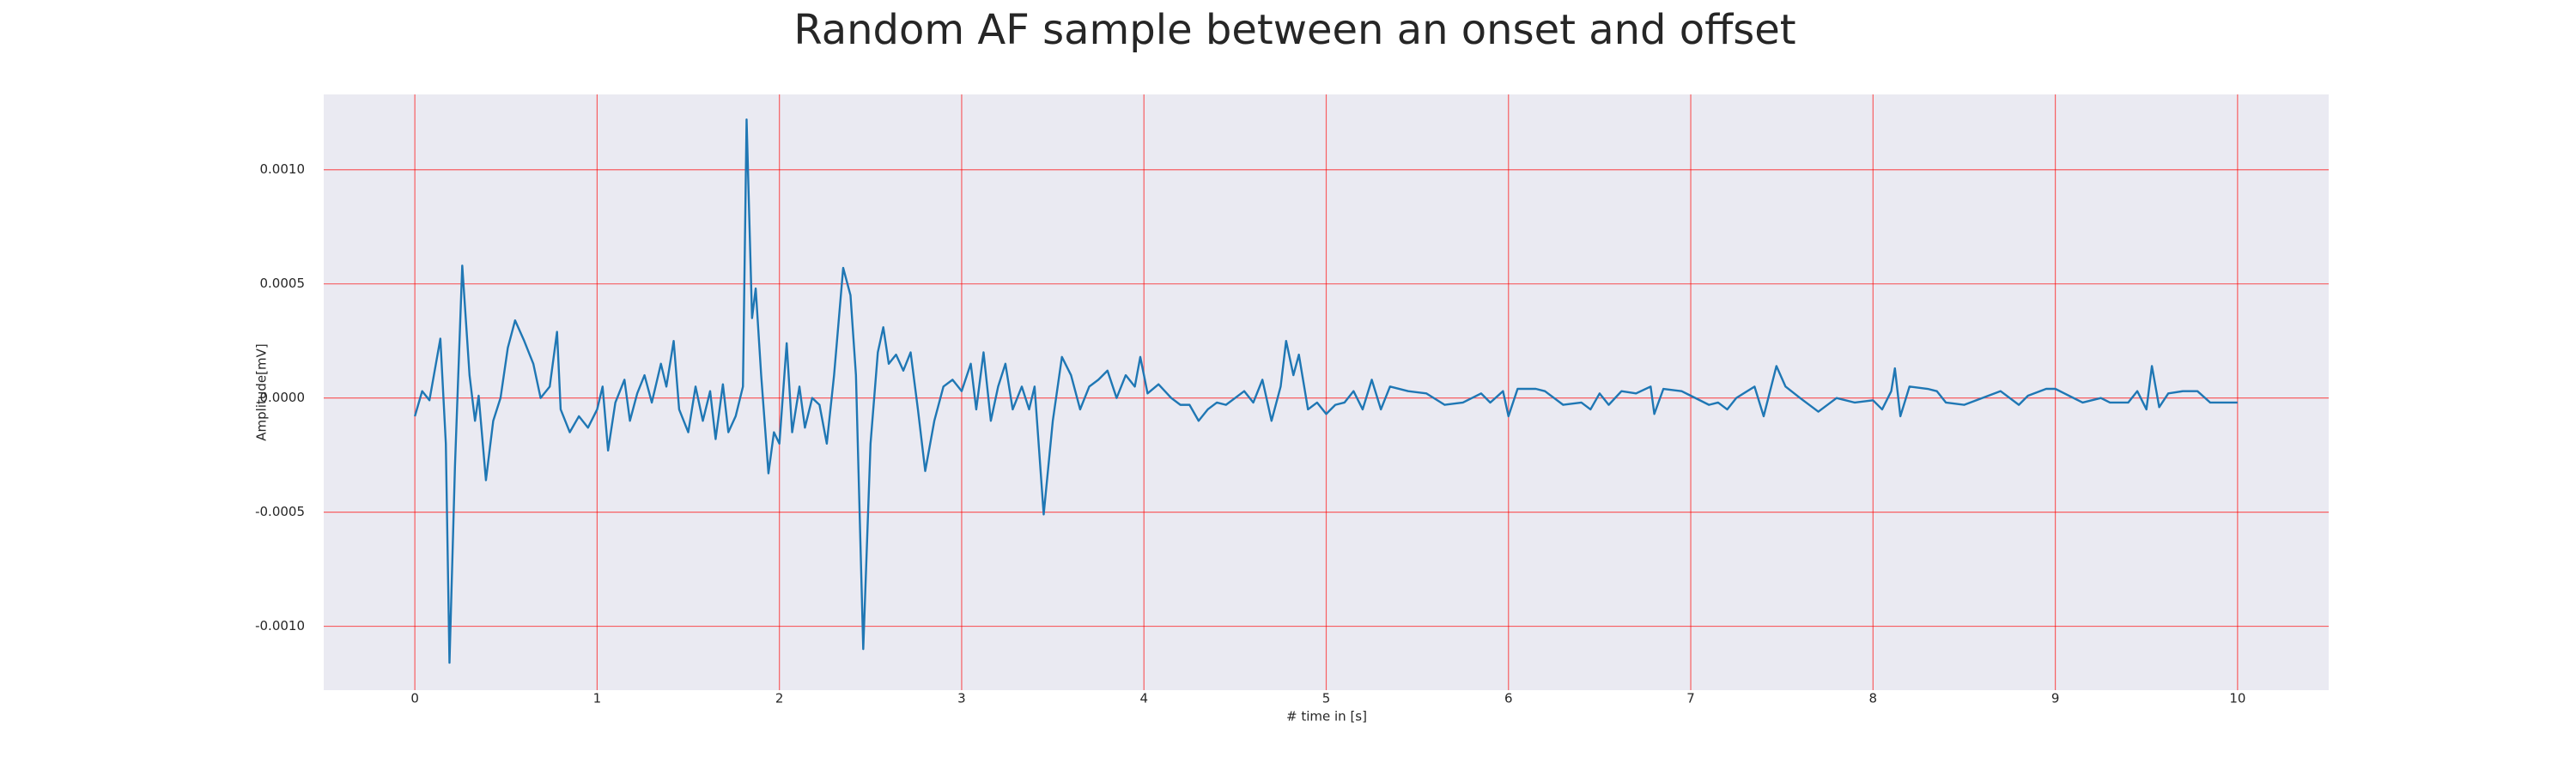  What do you see at coordinates (1690, 699) in the screenshot?
I see `x-tick-label: 7` at bounding box center [1690, 699].